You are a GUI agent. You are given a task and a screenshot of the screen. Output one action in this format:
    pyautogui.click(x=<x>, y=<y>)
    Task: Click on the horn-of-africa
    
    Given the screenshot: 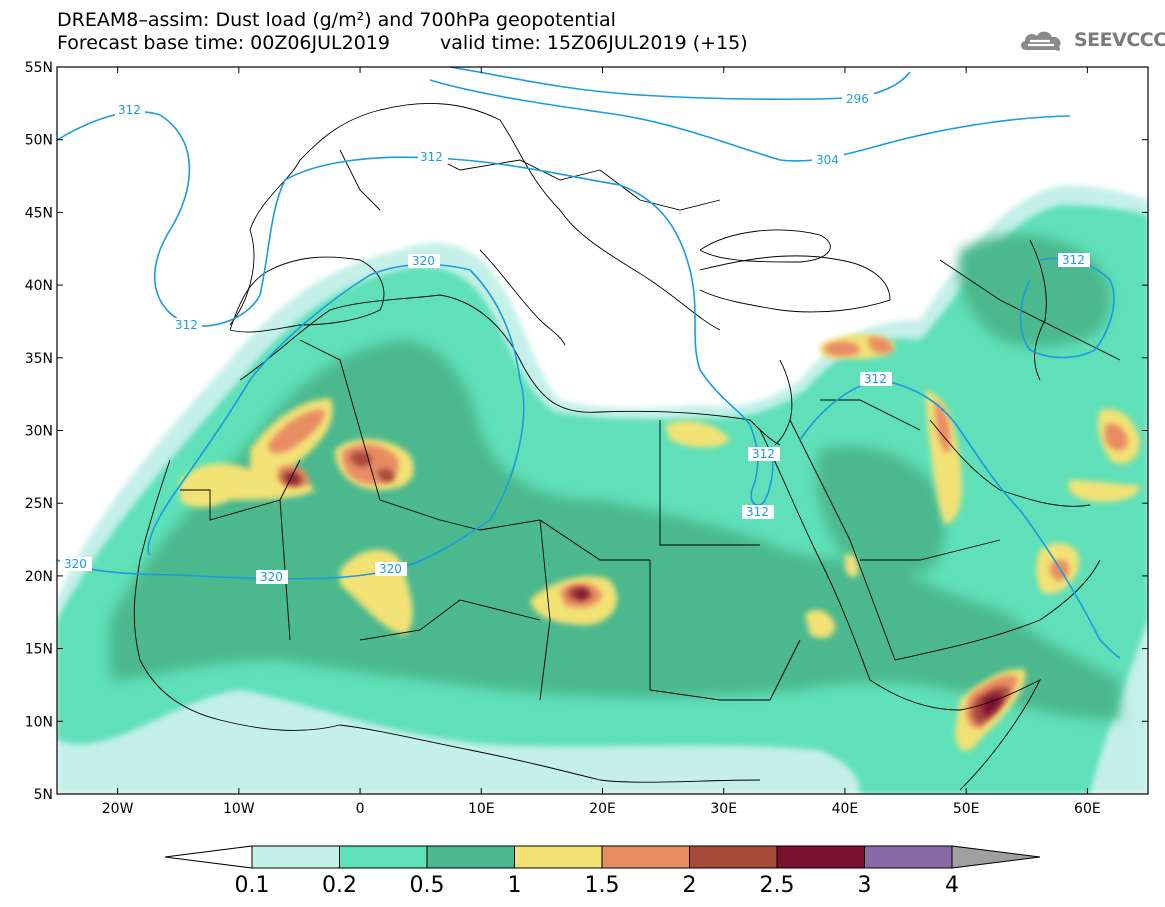 What is the action you would take?
    pyautogui.click(x=955, y=734)
    